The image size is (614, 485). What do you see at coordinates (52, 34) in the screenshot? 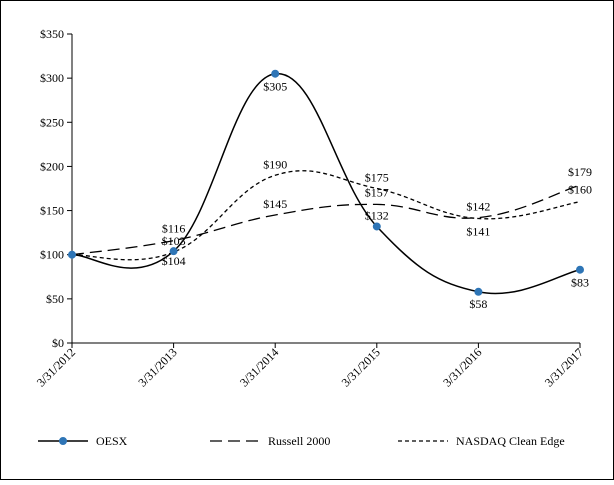
I see `y-tick-label: $350` at bounding box center [52, 34].